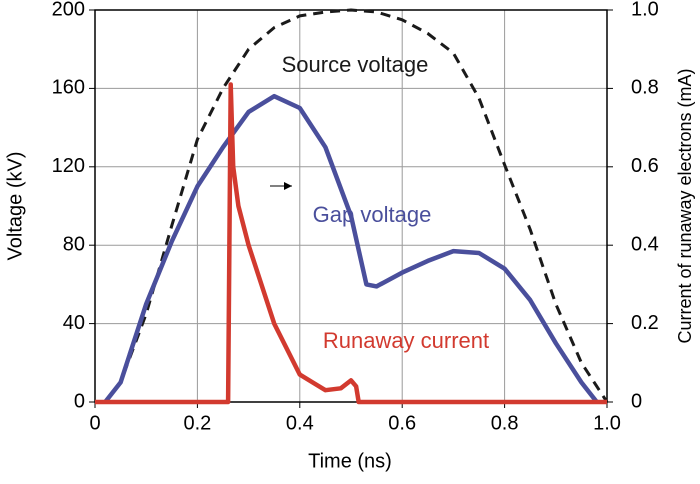  What do you see at coordinates (68, 10) in the screenshot?
I see `y-tick-label: 200` at bounding box center [68, 10].